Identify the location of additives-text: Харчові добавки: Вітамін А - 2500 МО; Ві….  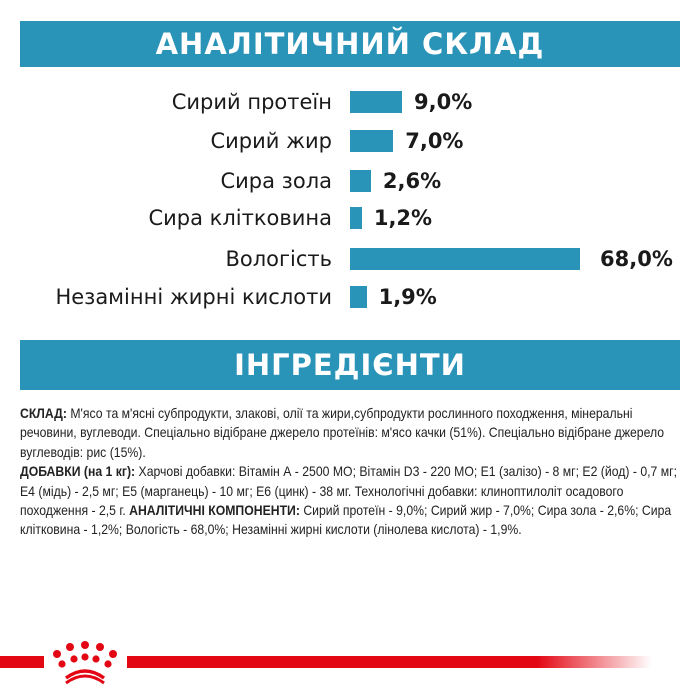
(349, 491).